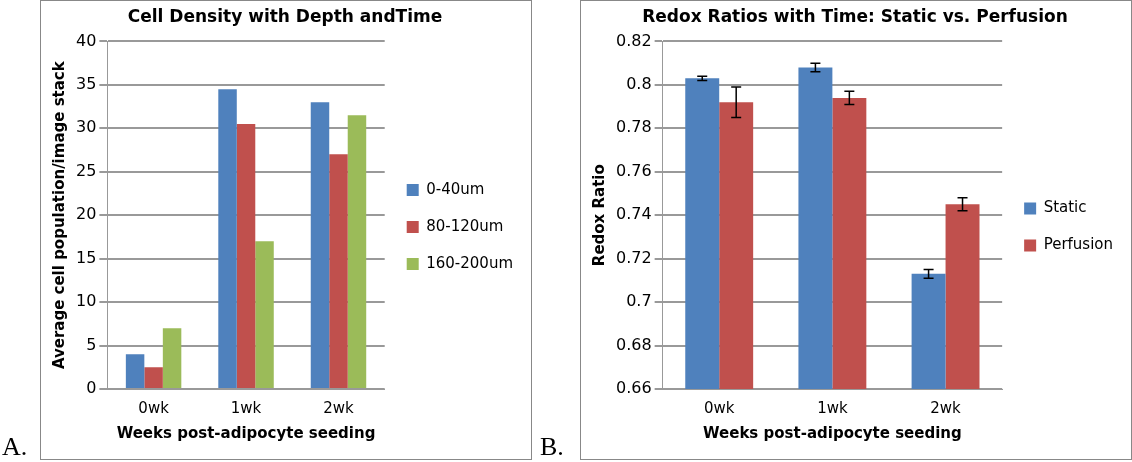  What do you see at coordinates (634, 40) in the screenshot?
I see `y-tick-label: 0.82` at bounding box center [634, 40].